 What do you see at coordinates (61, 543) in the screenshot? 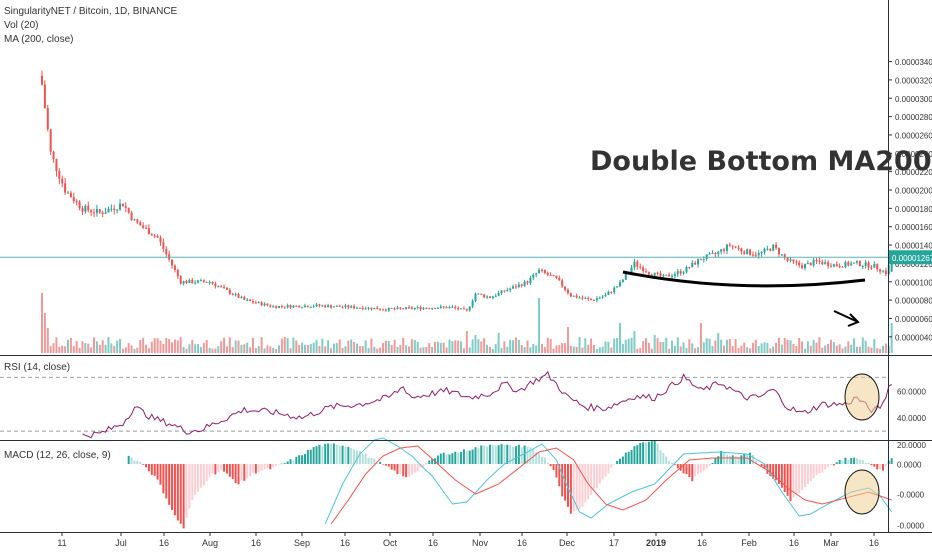
I see `time-tick-label: 11` at bounding box center [61, 543].